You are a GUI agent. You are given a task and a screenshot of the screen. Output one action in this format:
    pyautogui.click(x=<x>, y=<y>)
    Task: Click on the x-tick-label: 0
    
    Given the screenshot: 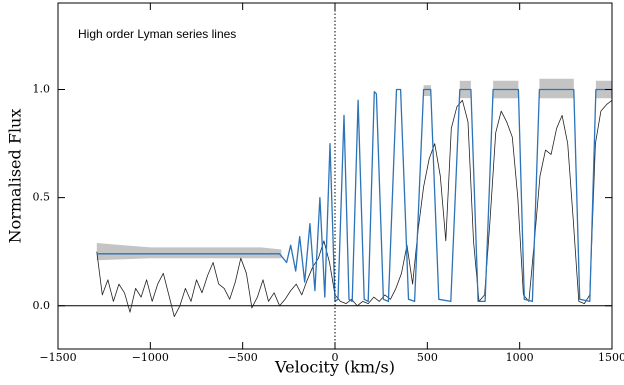 What is the action you would take?
    pyautogui.click(x=335, y=357)
    